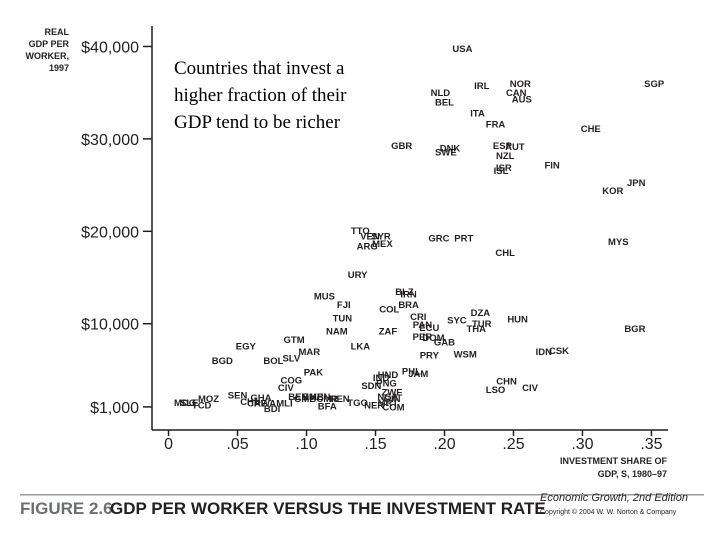  What do you see at coordinates (430, 356) in the screenshot?
I see `data-point-label: PRY` at bounding box center [430, 356].